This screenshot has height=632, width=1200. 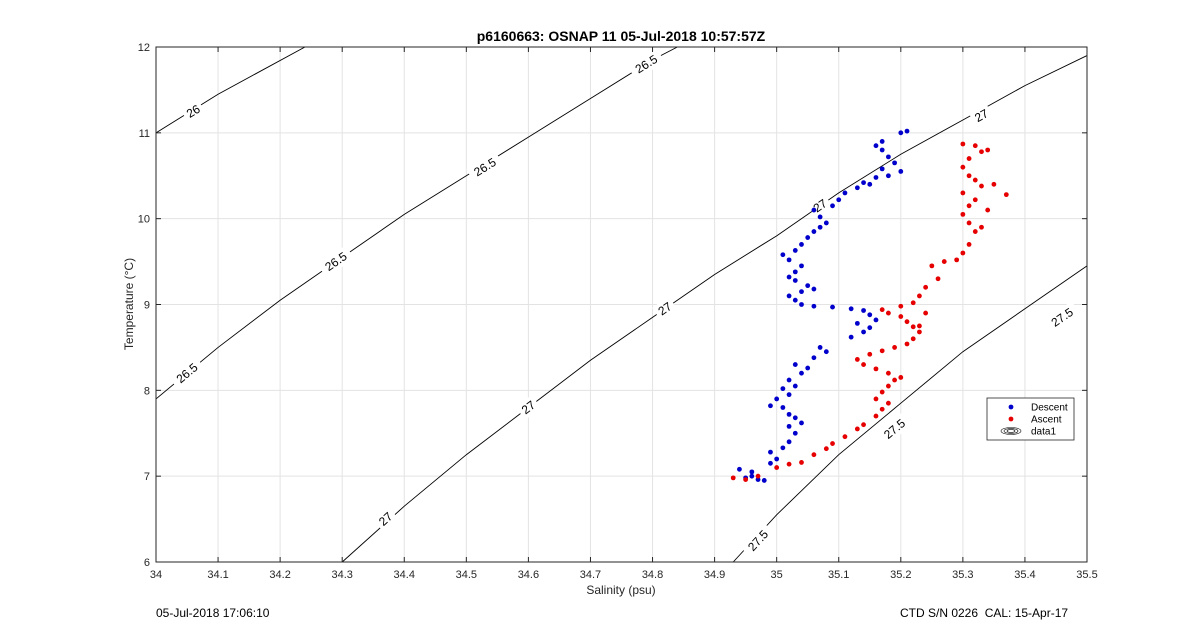 What do you see at coordinates (1043, 432) in the screenshot?
I see `legend-label-data1: data1` at bounding box center [1043, 432].